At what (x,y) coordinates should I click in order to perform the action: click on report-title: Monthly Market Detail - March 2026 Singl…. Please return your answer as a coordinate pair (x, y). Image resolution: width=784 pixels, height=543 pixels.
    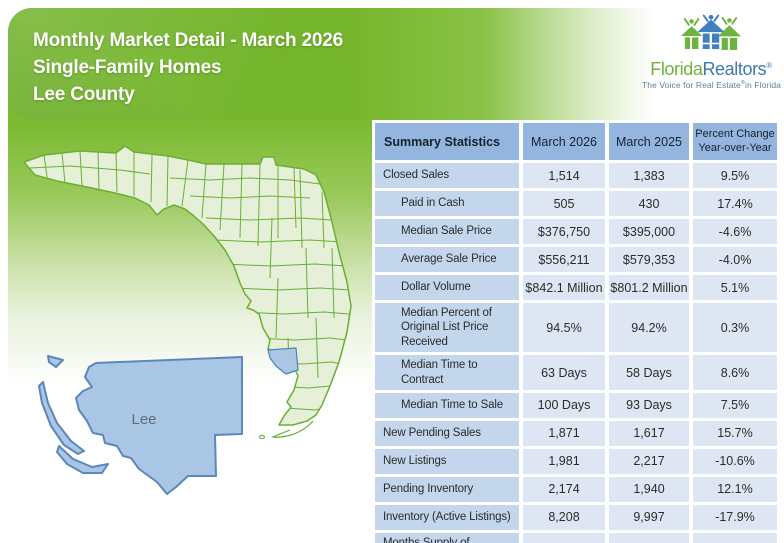
    Looking at the image, I should click on (188, 67).